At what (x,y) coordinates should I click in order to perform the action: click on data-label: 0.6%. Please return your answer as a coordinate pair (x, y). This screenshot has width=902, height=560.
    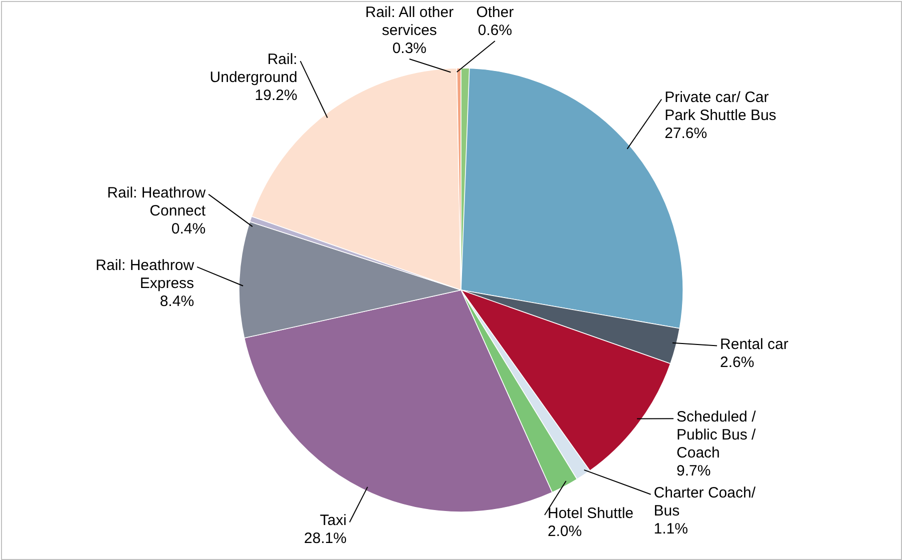
    Looking at the image, I should click on (495, 30).